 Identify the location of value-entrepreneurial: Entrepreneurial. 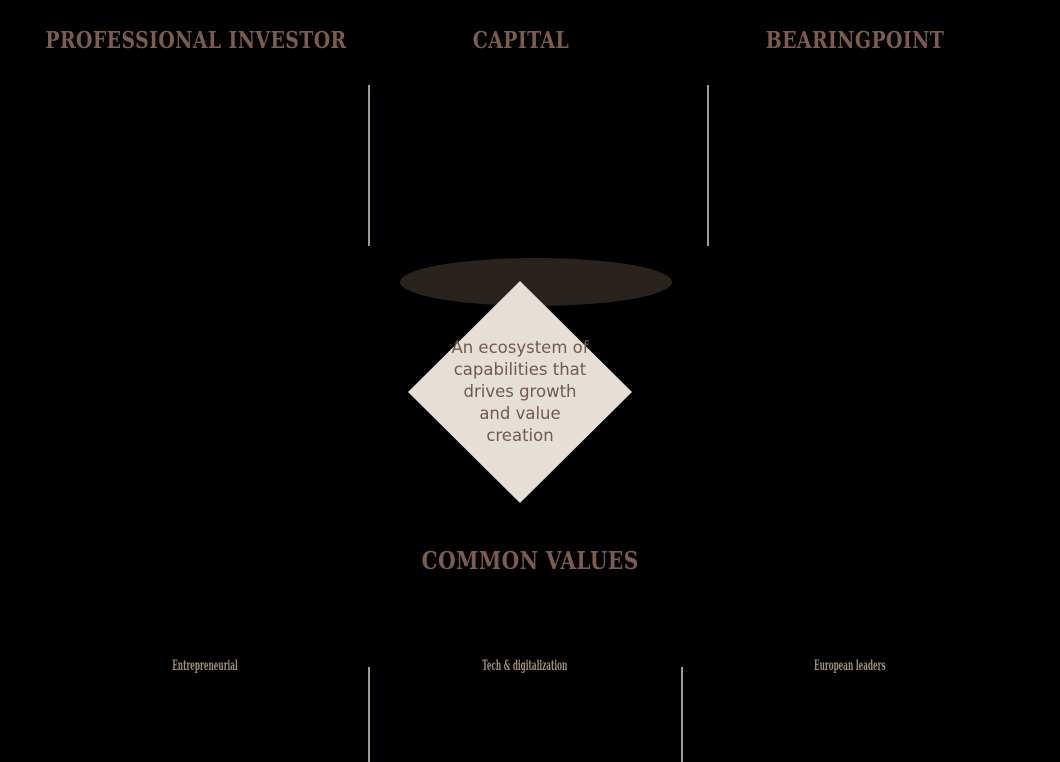
(205, 666).